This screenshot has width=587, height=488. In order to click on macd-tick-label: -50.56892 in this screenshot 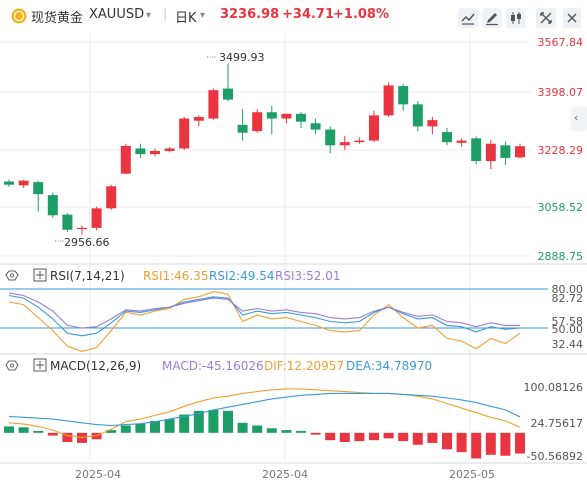, I will do `click(555, 456)`.